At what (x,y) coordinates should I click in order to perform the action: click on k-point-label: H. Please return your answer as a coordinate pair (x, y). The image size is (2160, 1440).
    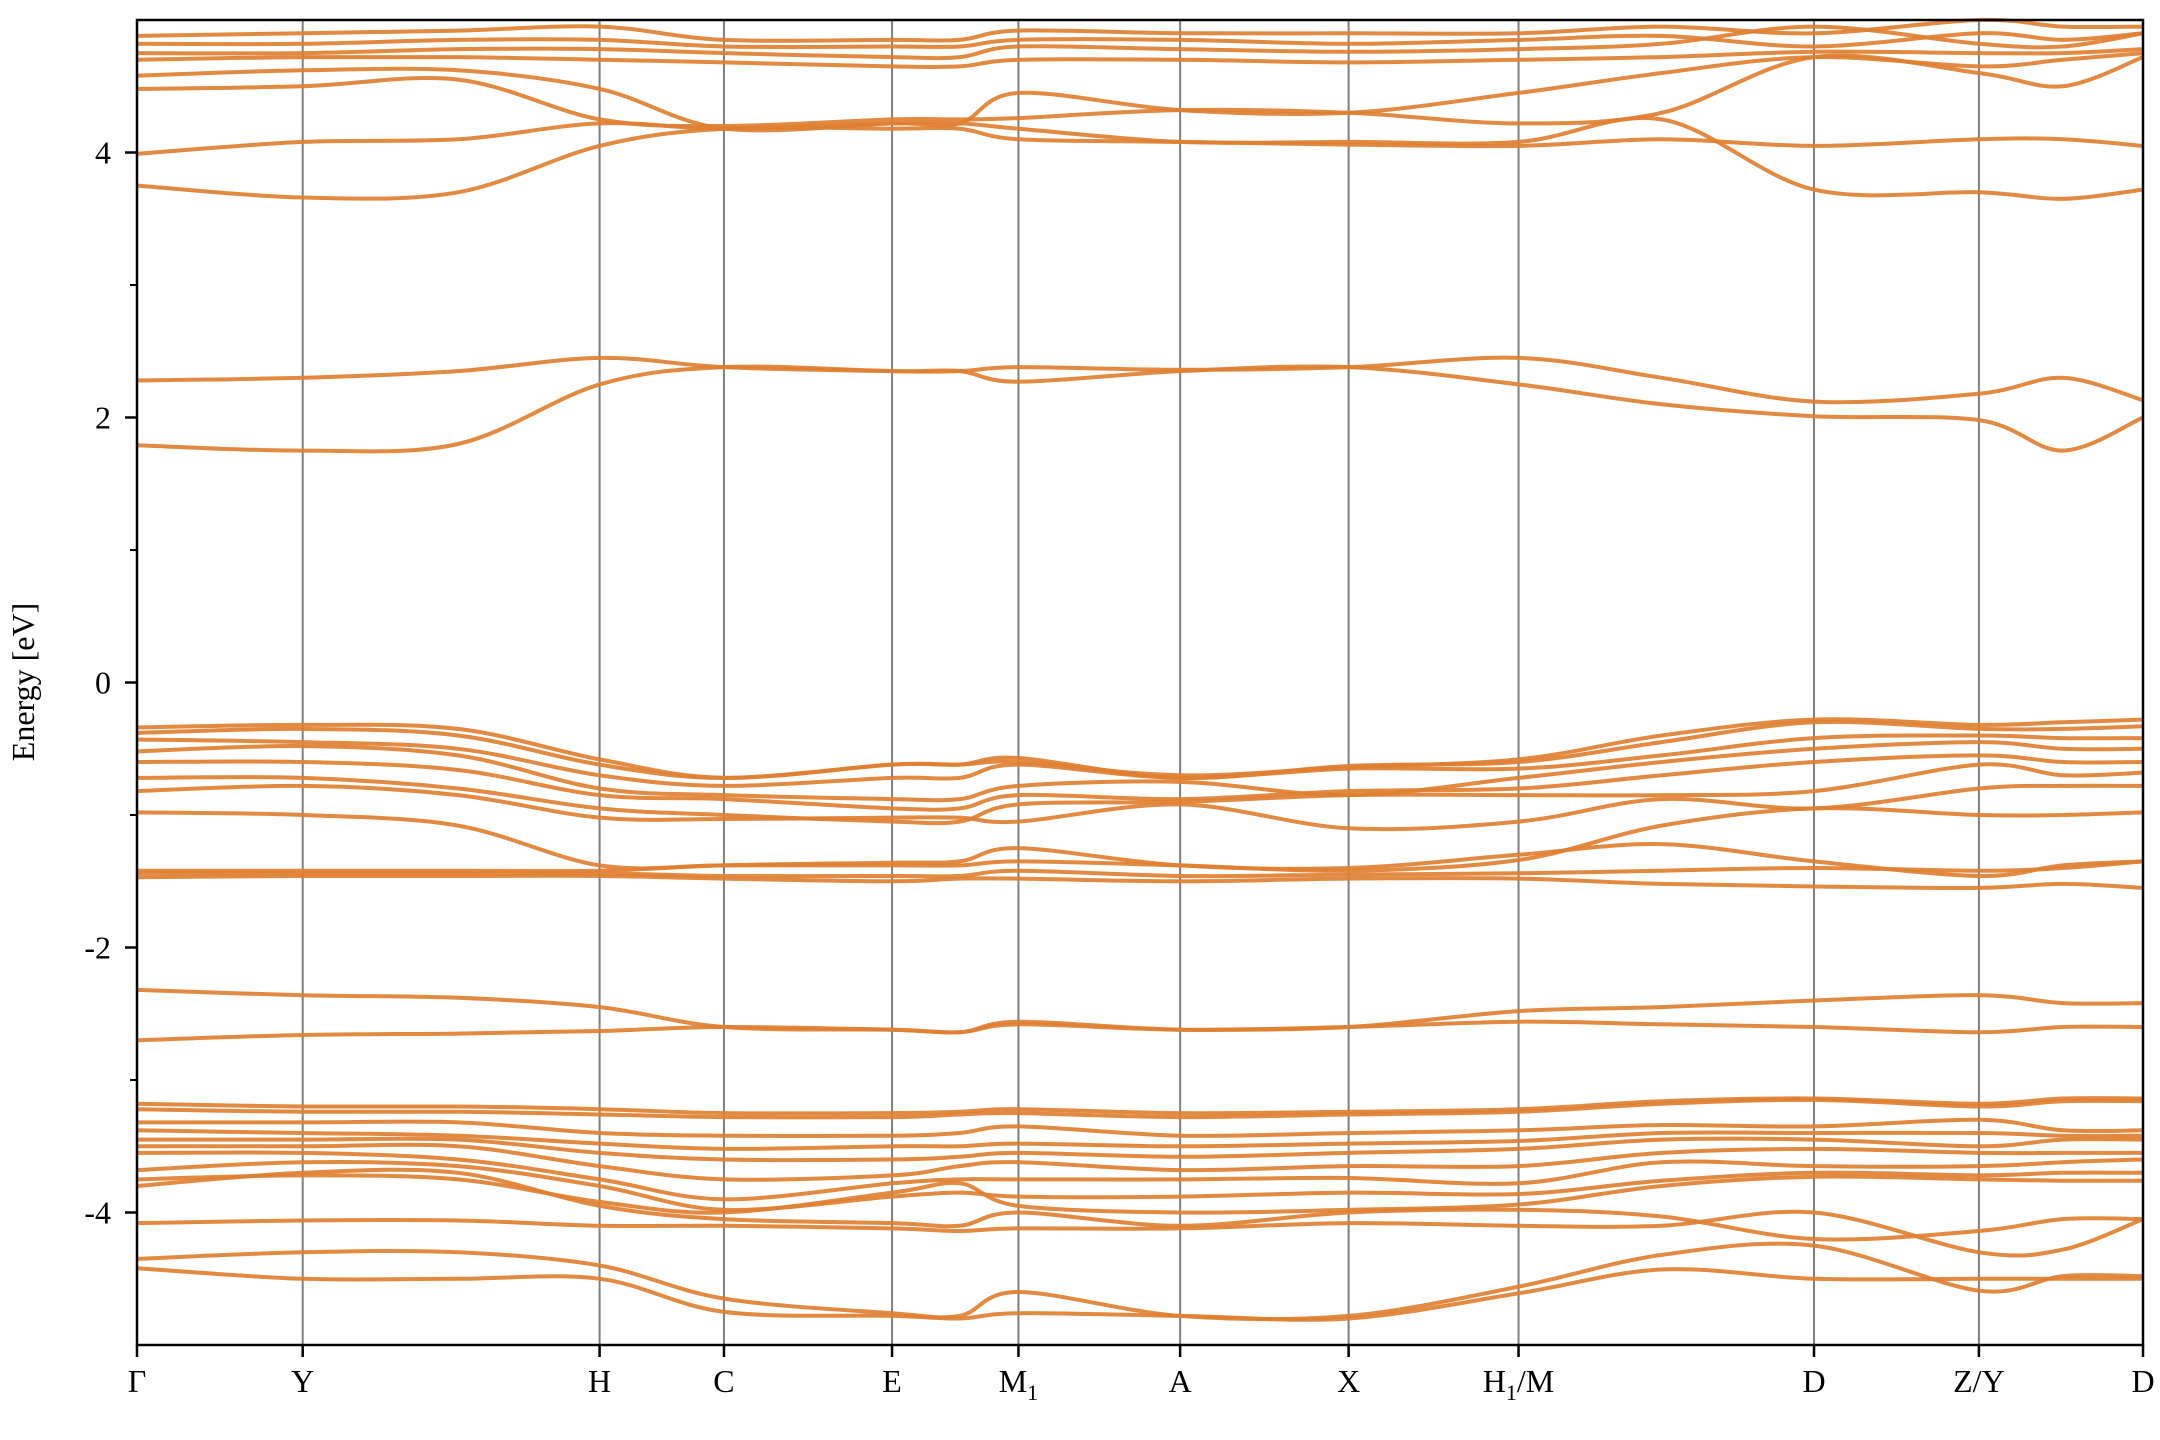
    Looking at the image, I should click on (599, 1381).